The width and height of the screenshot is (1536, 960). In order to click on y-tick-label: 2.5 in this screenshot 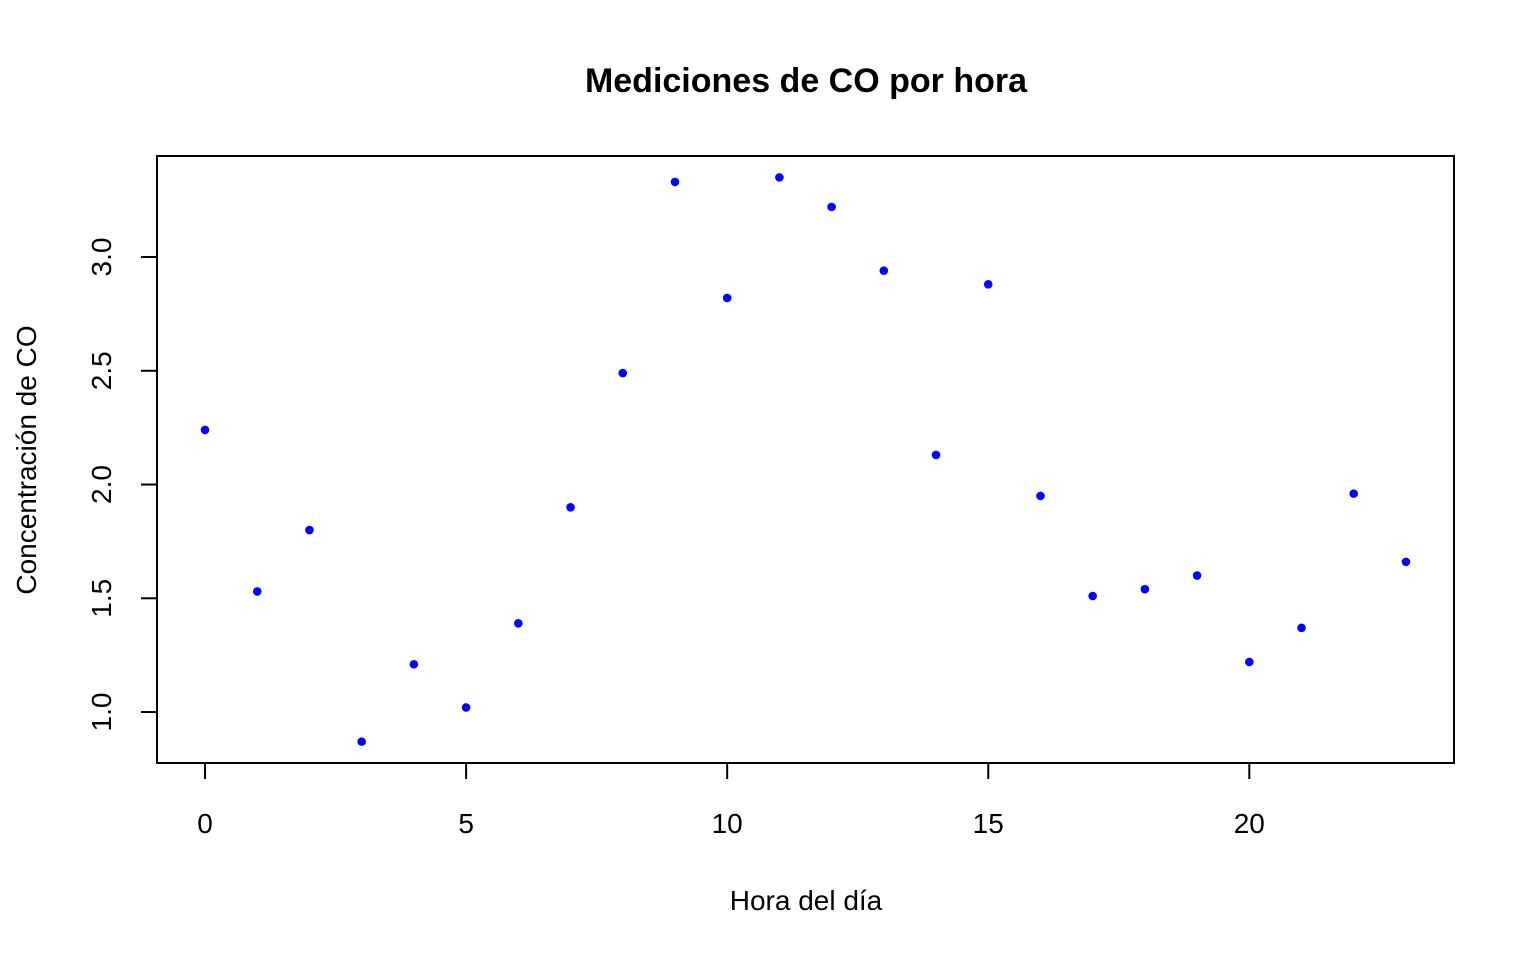, I will do `click(101, 370)`.